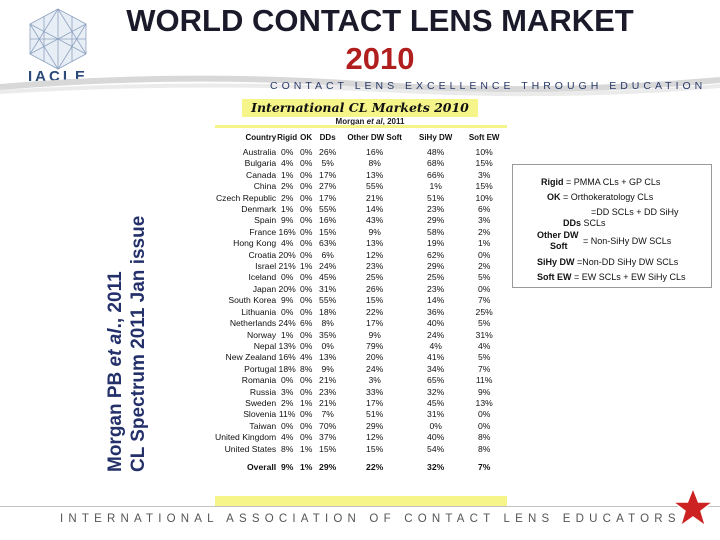 The image size is (720, 540). I want to click on title-line1: WORLD CONTACT LENS MARKET, so click(380, 20).